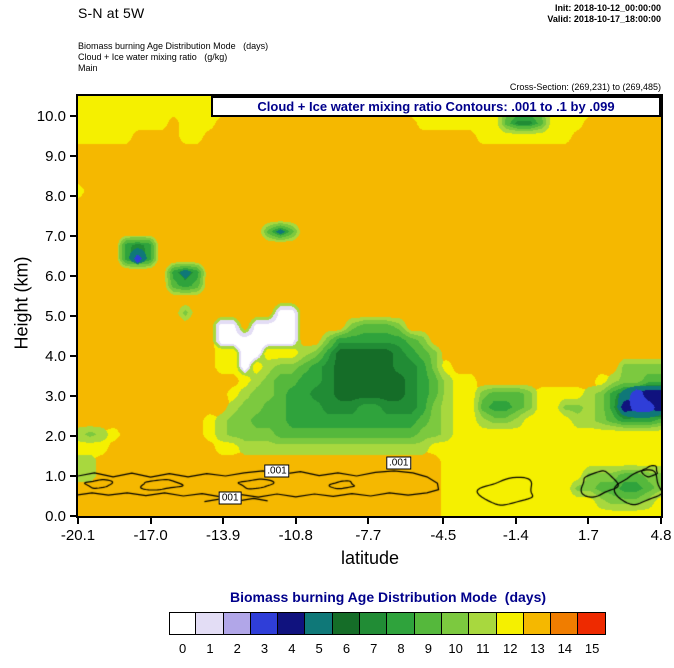 The height and width of the screenshot is (668, 674). What do you see at coordinates (604, 19) in the screenshot?
I see `valid-time: Valid: 2018-10-17_18:00:00` at bounding box center [604, 19].